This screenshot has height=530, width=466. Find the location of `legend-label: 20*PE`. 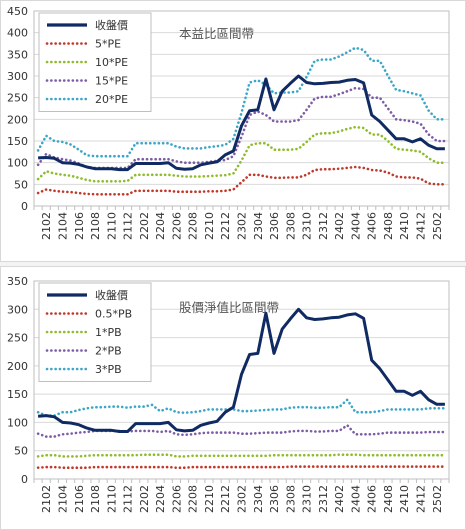

legend-label: 20*PE is located at coordinates (111, 99).